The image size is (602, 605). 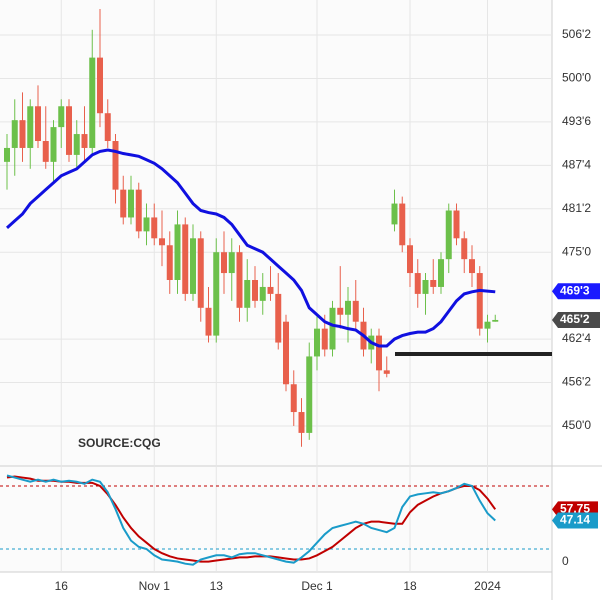 I want to click on y-tick-label: 493'6, so click(x=576, y=121).